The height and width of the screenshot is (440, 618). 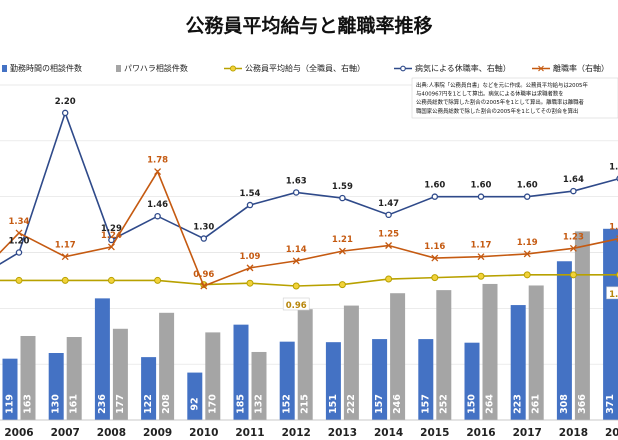 I want to click on bar-label: 170, so click(x=212, y=404).